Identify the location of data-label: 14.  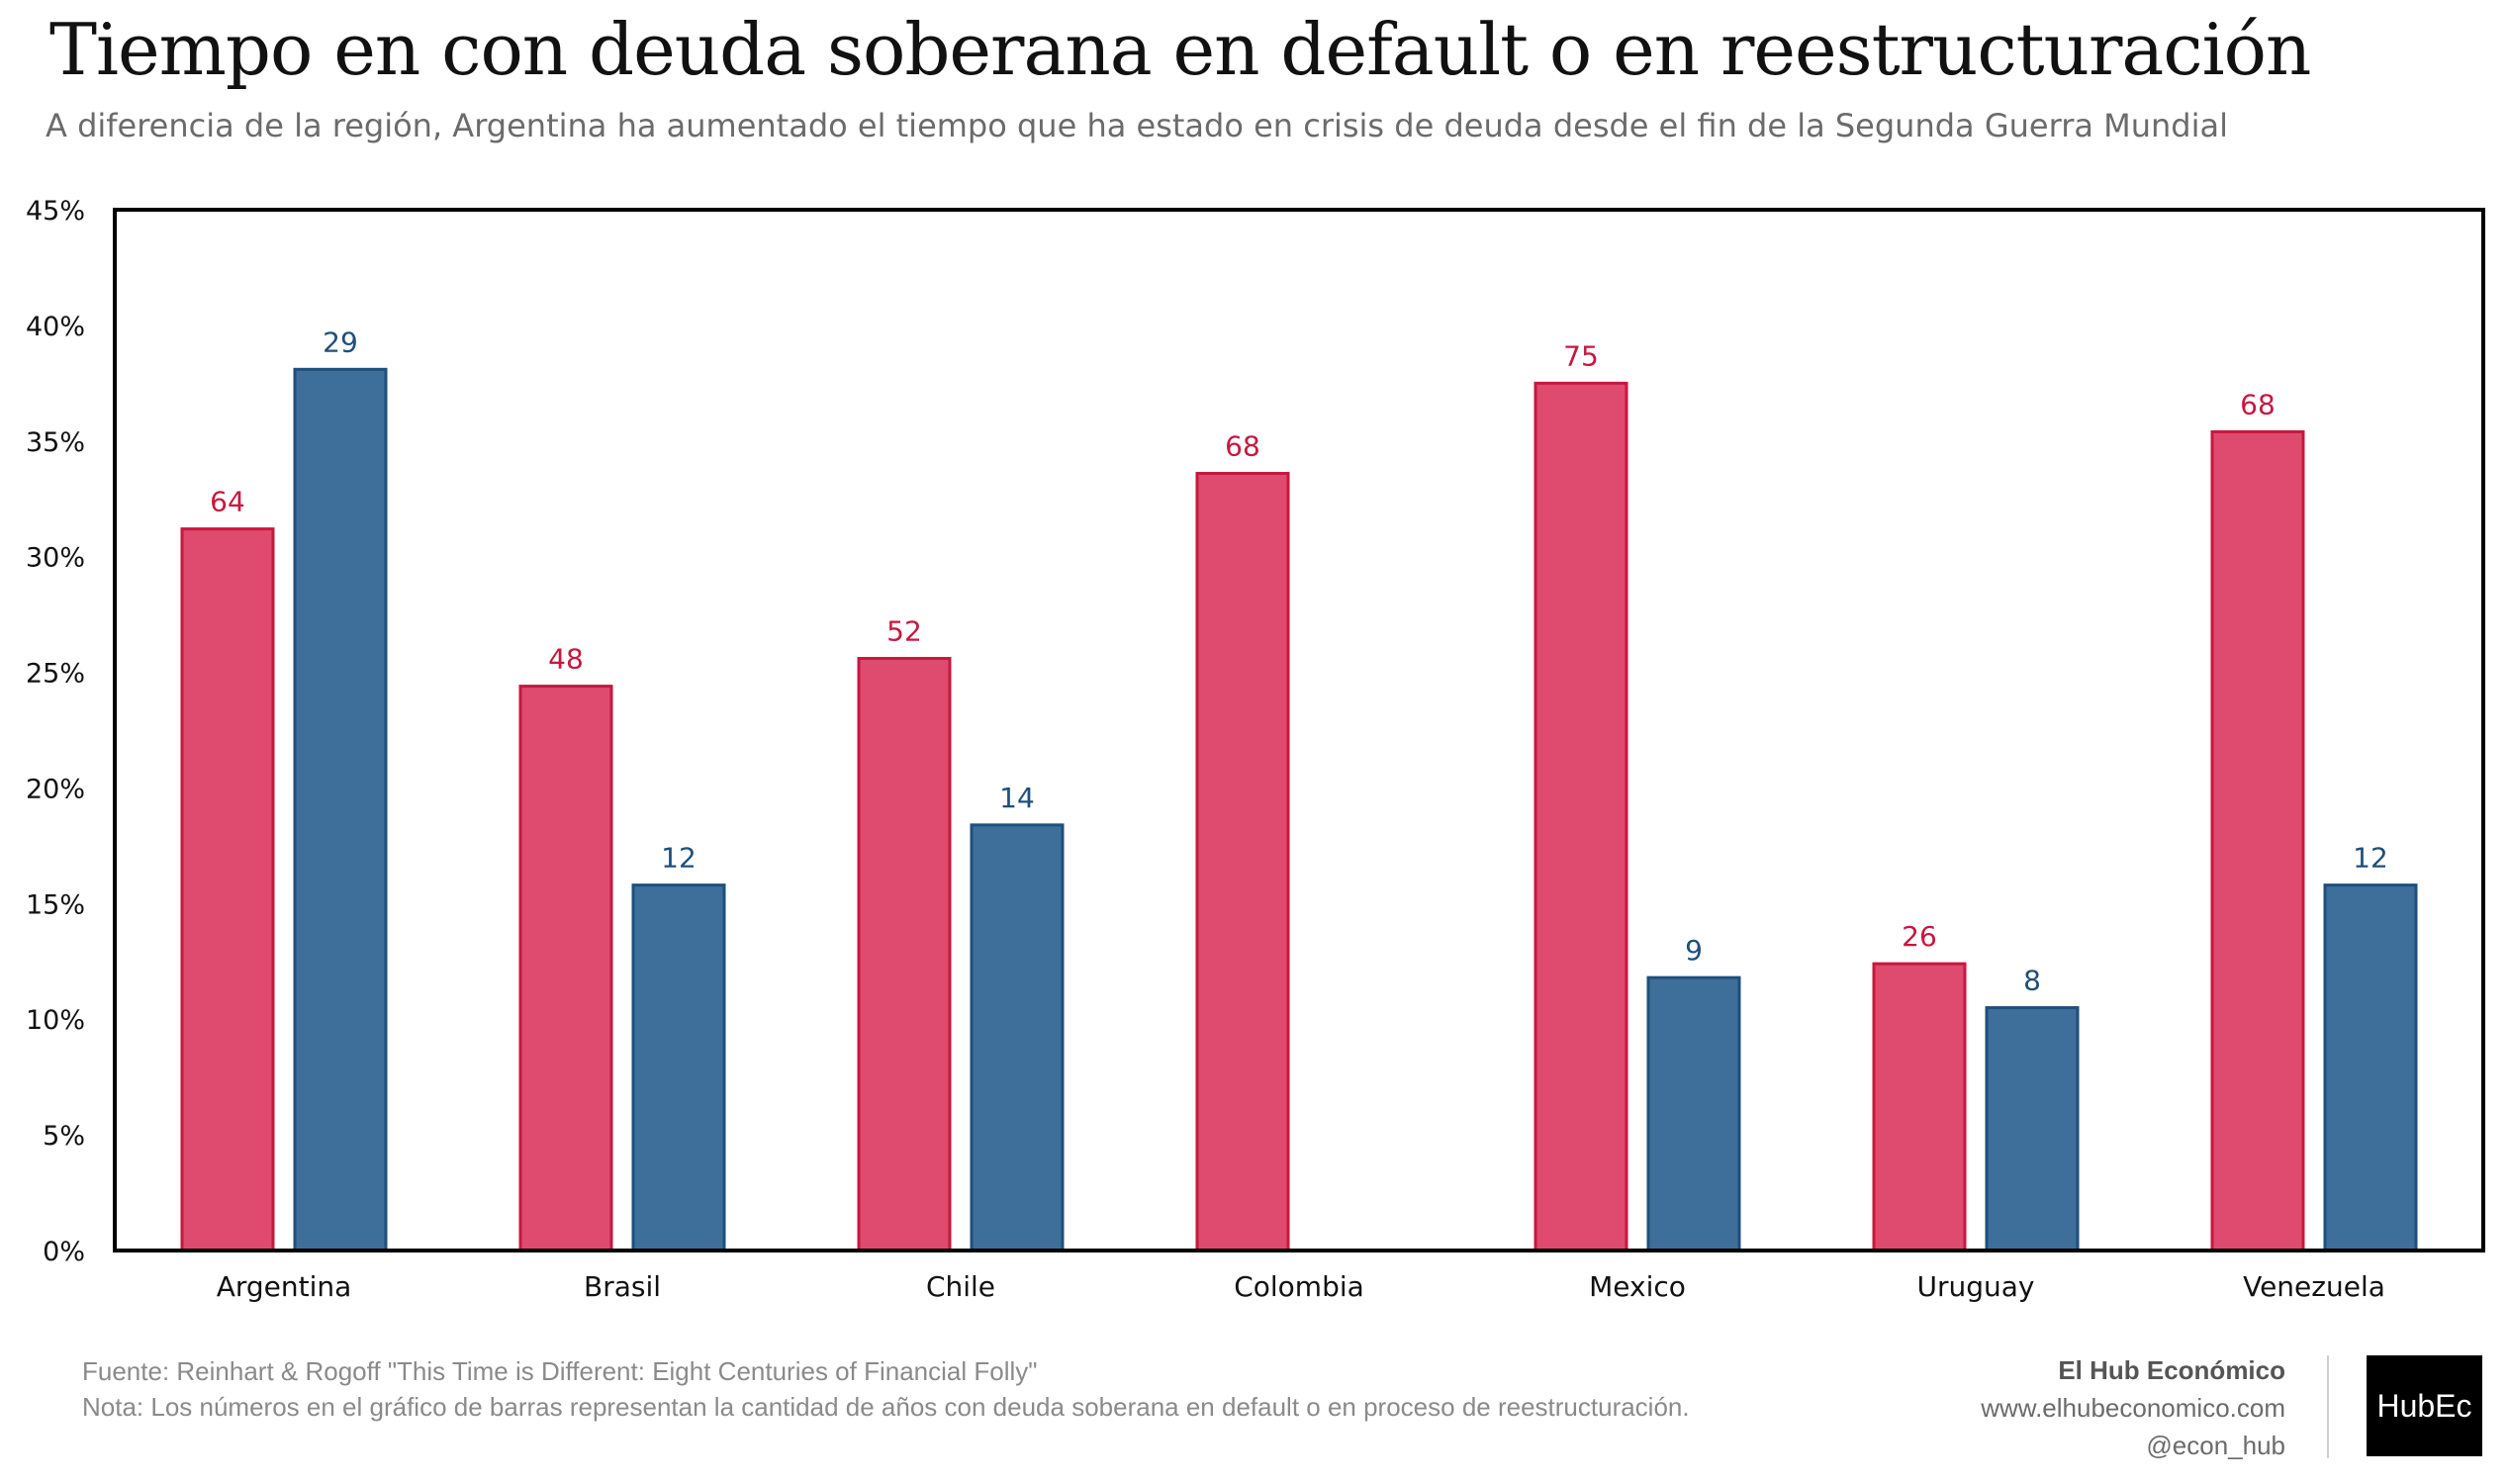
(1017, 798).